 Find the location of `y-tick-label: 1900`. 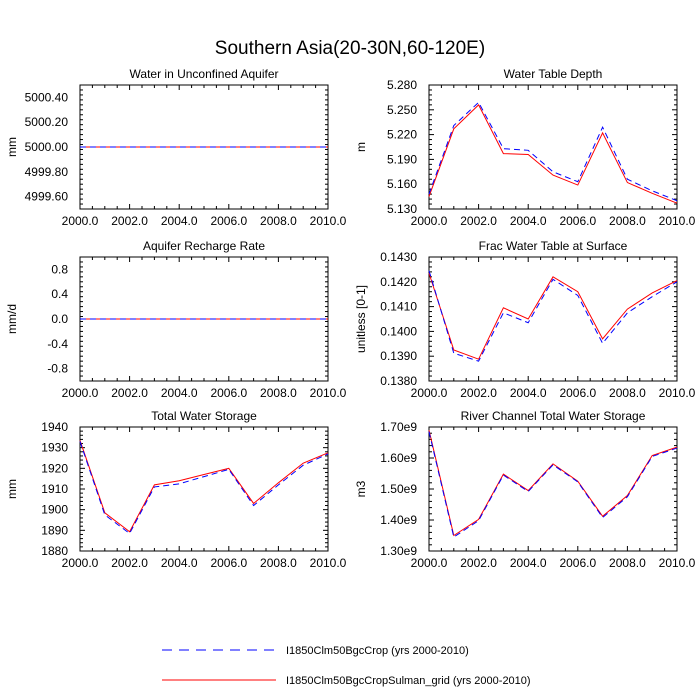

y-tick-label: 1900 is located at coordinates (54, 510).